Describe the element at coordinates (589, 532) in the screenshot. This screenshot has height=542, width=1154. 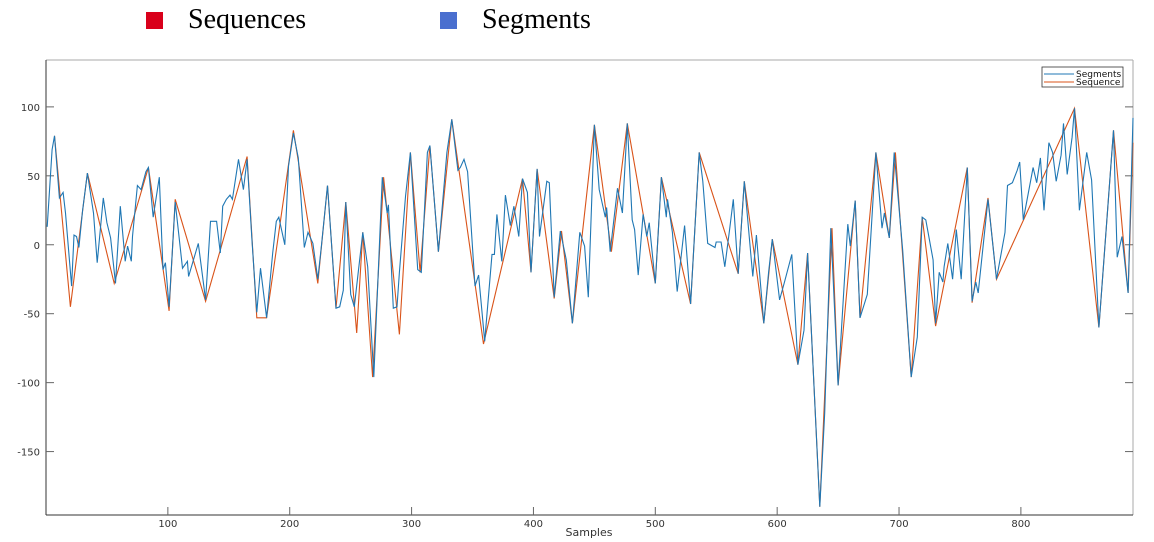
I see `x-axis-label: Samples` at that location.